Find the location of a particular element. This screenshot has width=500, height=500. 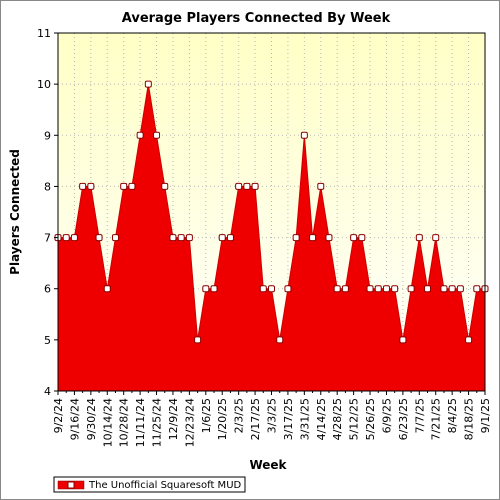

x-tick-label: 1/20/25 is located at coordinates (222, 419).